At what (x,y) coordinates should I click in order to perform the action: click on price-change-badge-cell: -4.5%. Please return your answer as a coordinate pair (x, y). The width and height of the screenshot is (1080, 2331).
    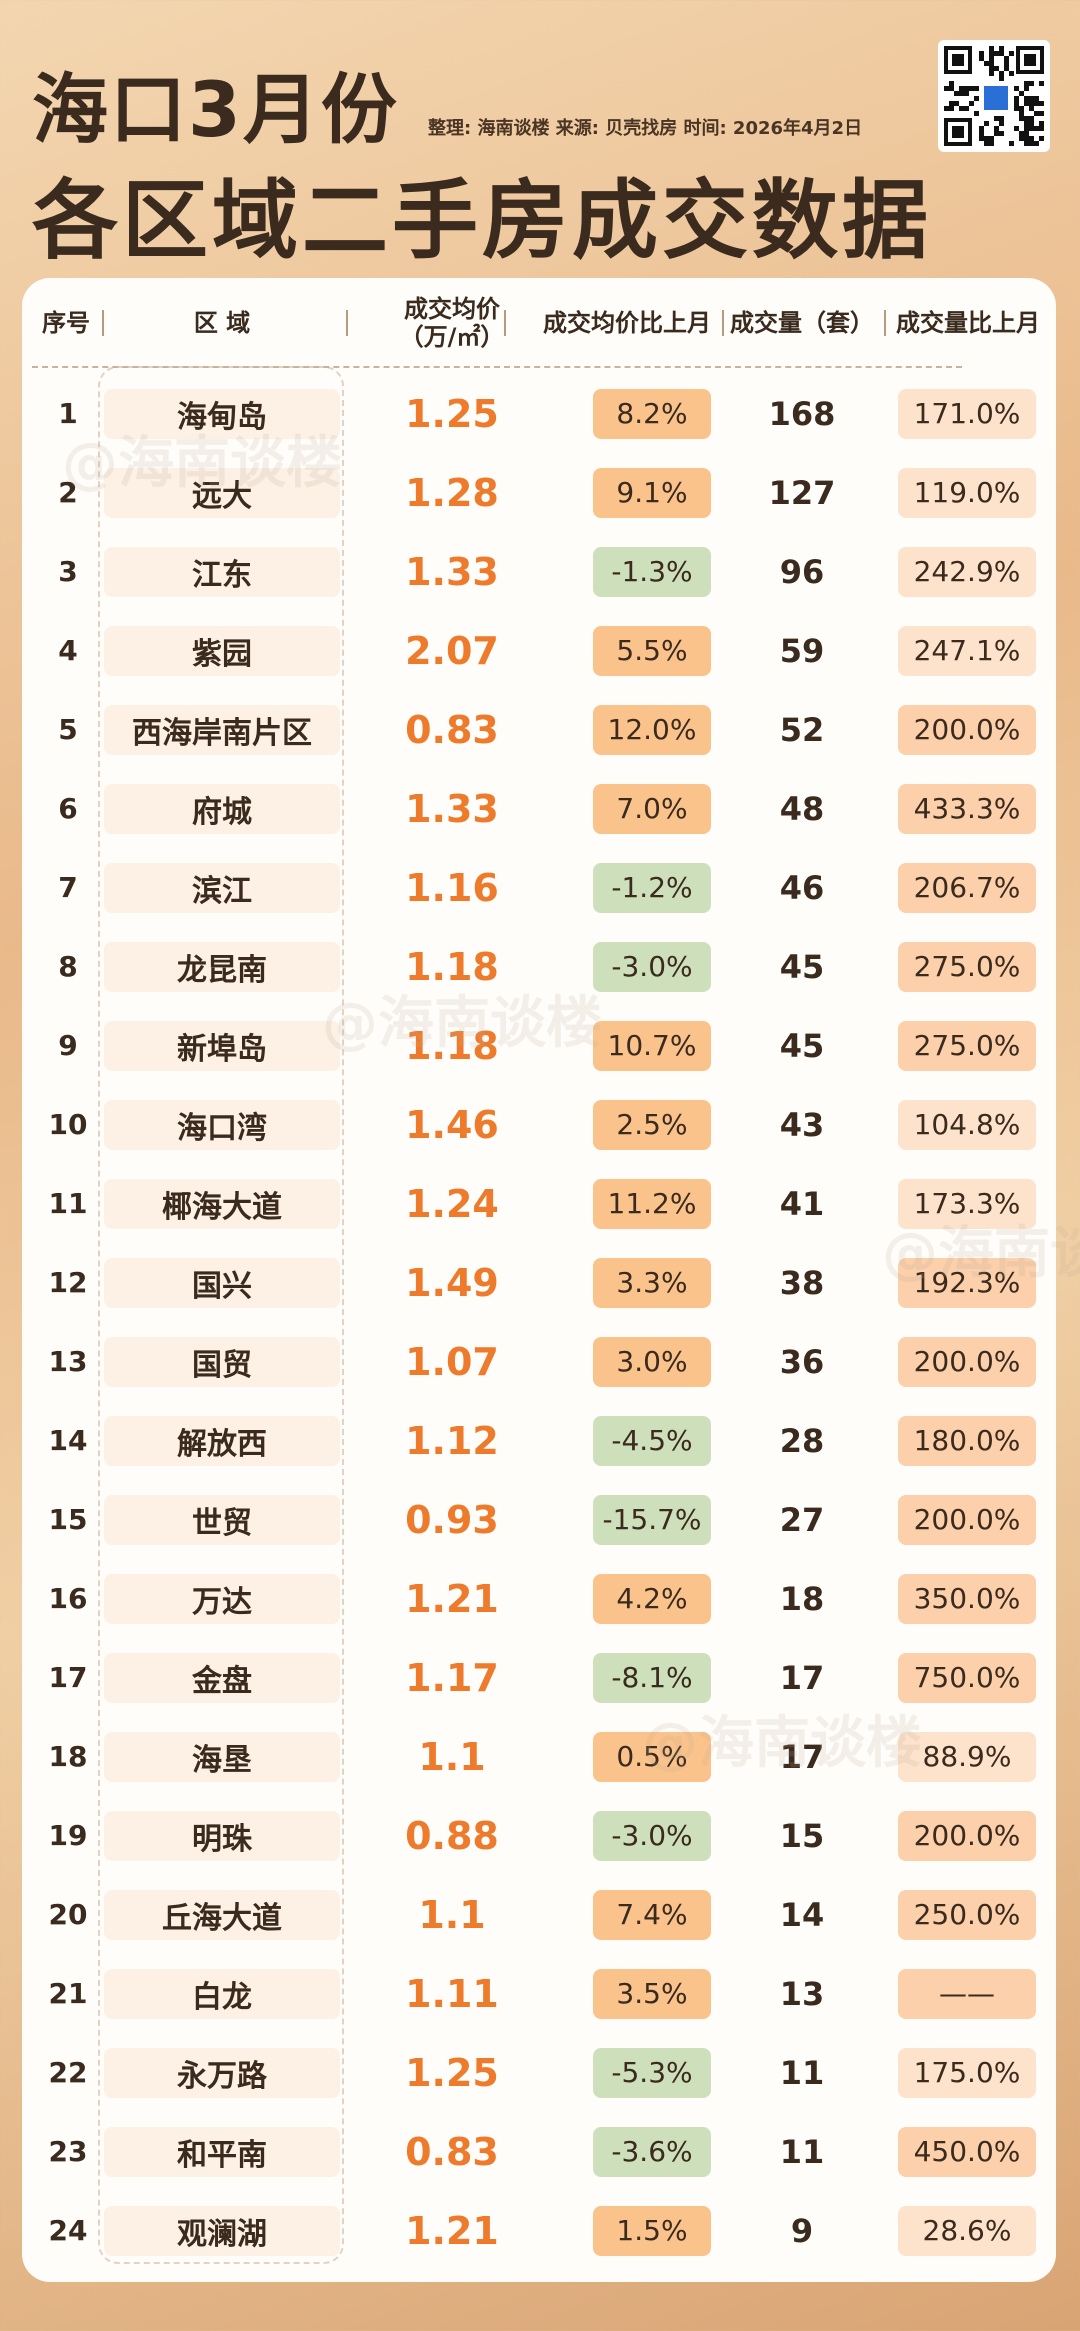
    Looking at the image, I should click on (652, 1440).